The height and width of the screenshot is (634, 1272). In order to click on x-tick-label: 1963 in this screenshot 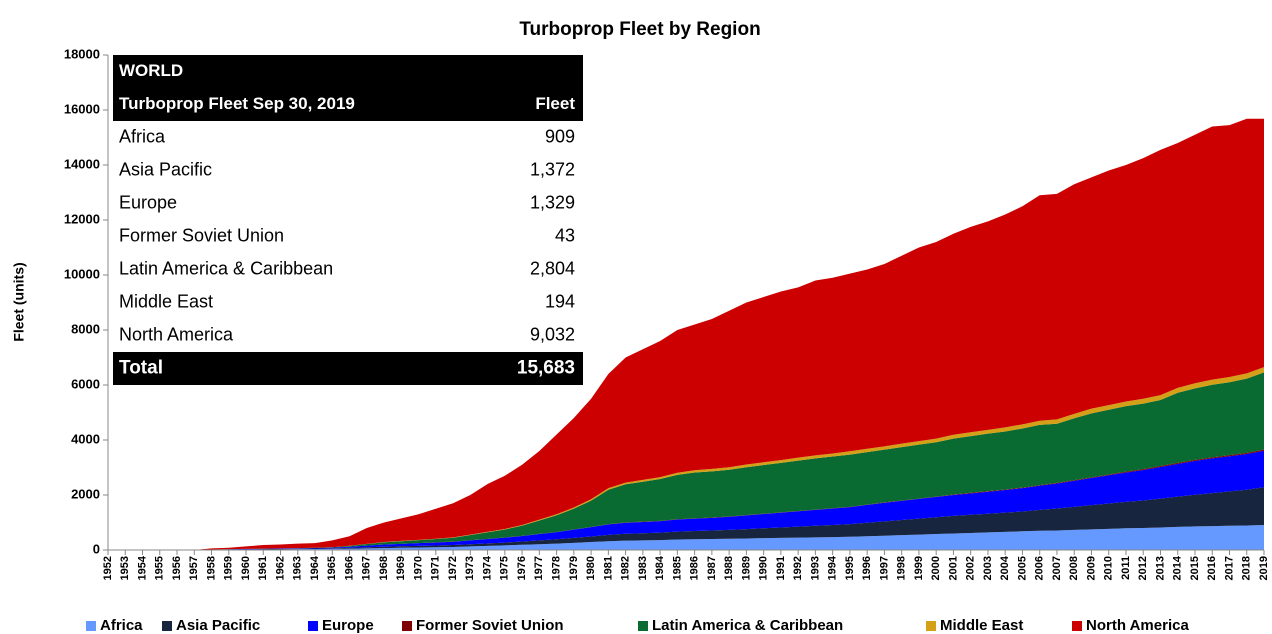, I will do `click(298, 568)`.